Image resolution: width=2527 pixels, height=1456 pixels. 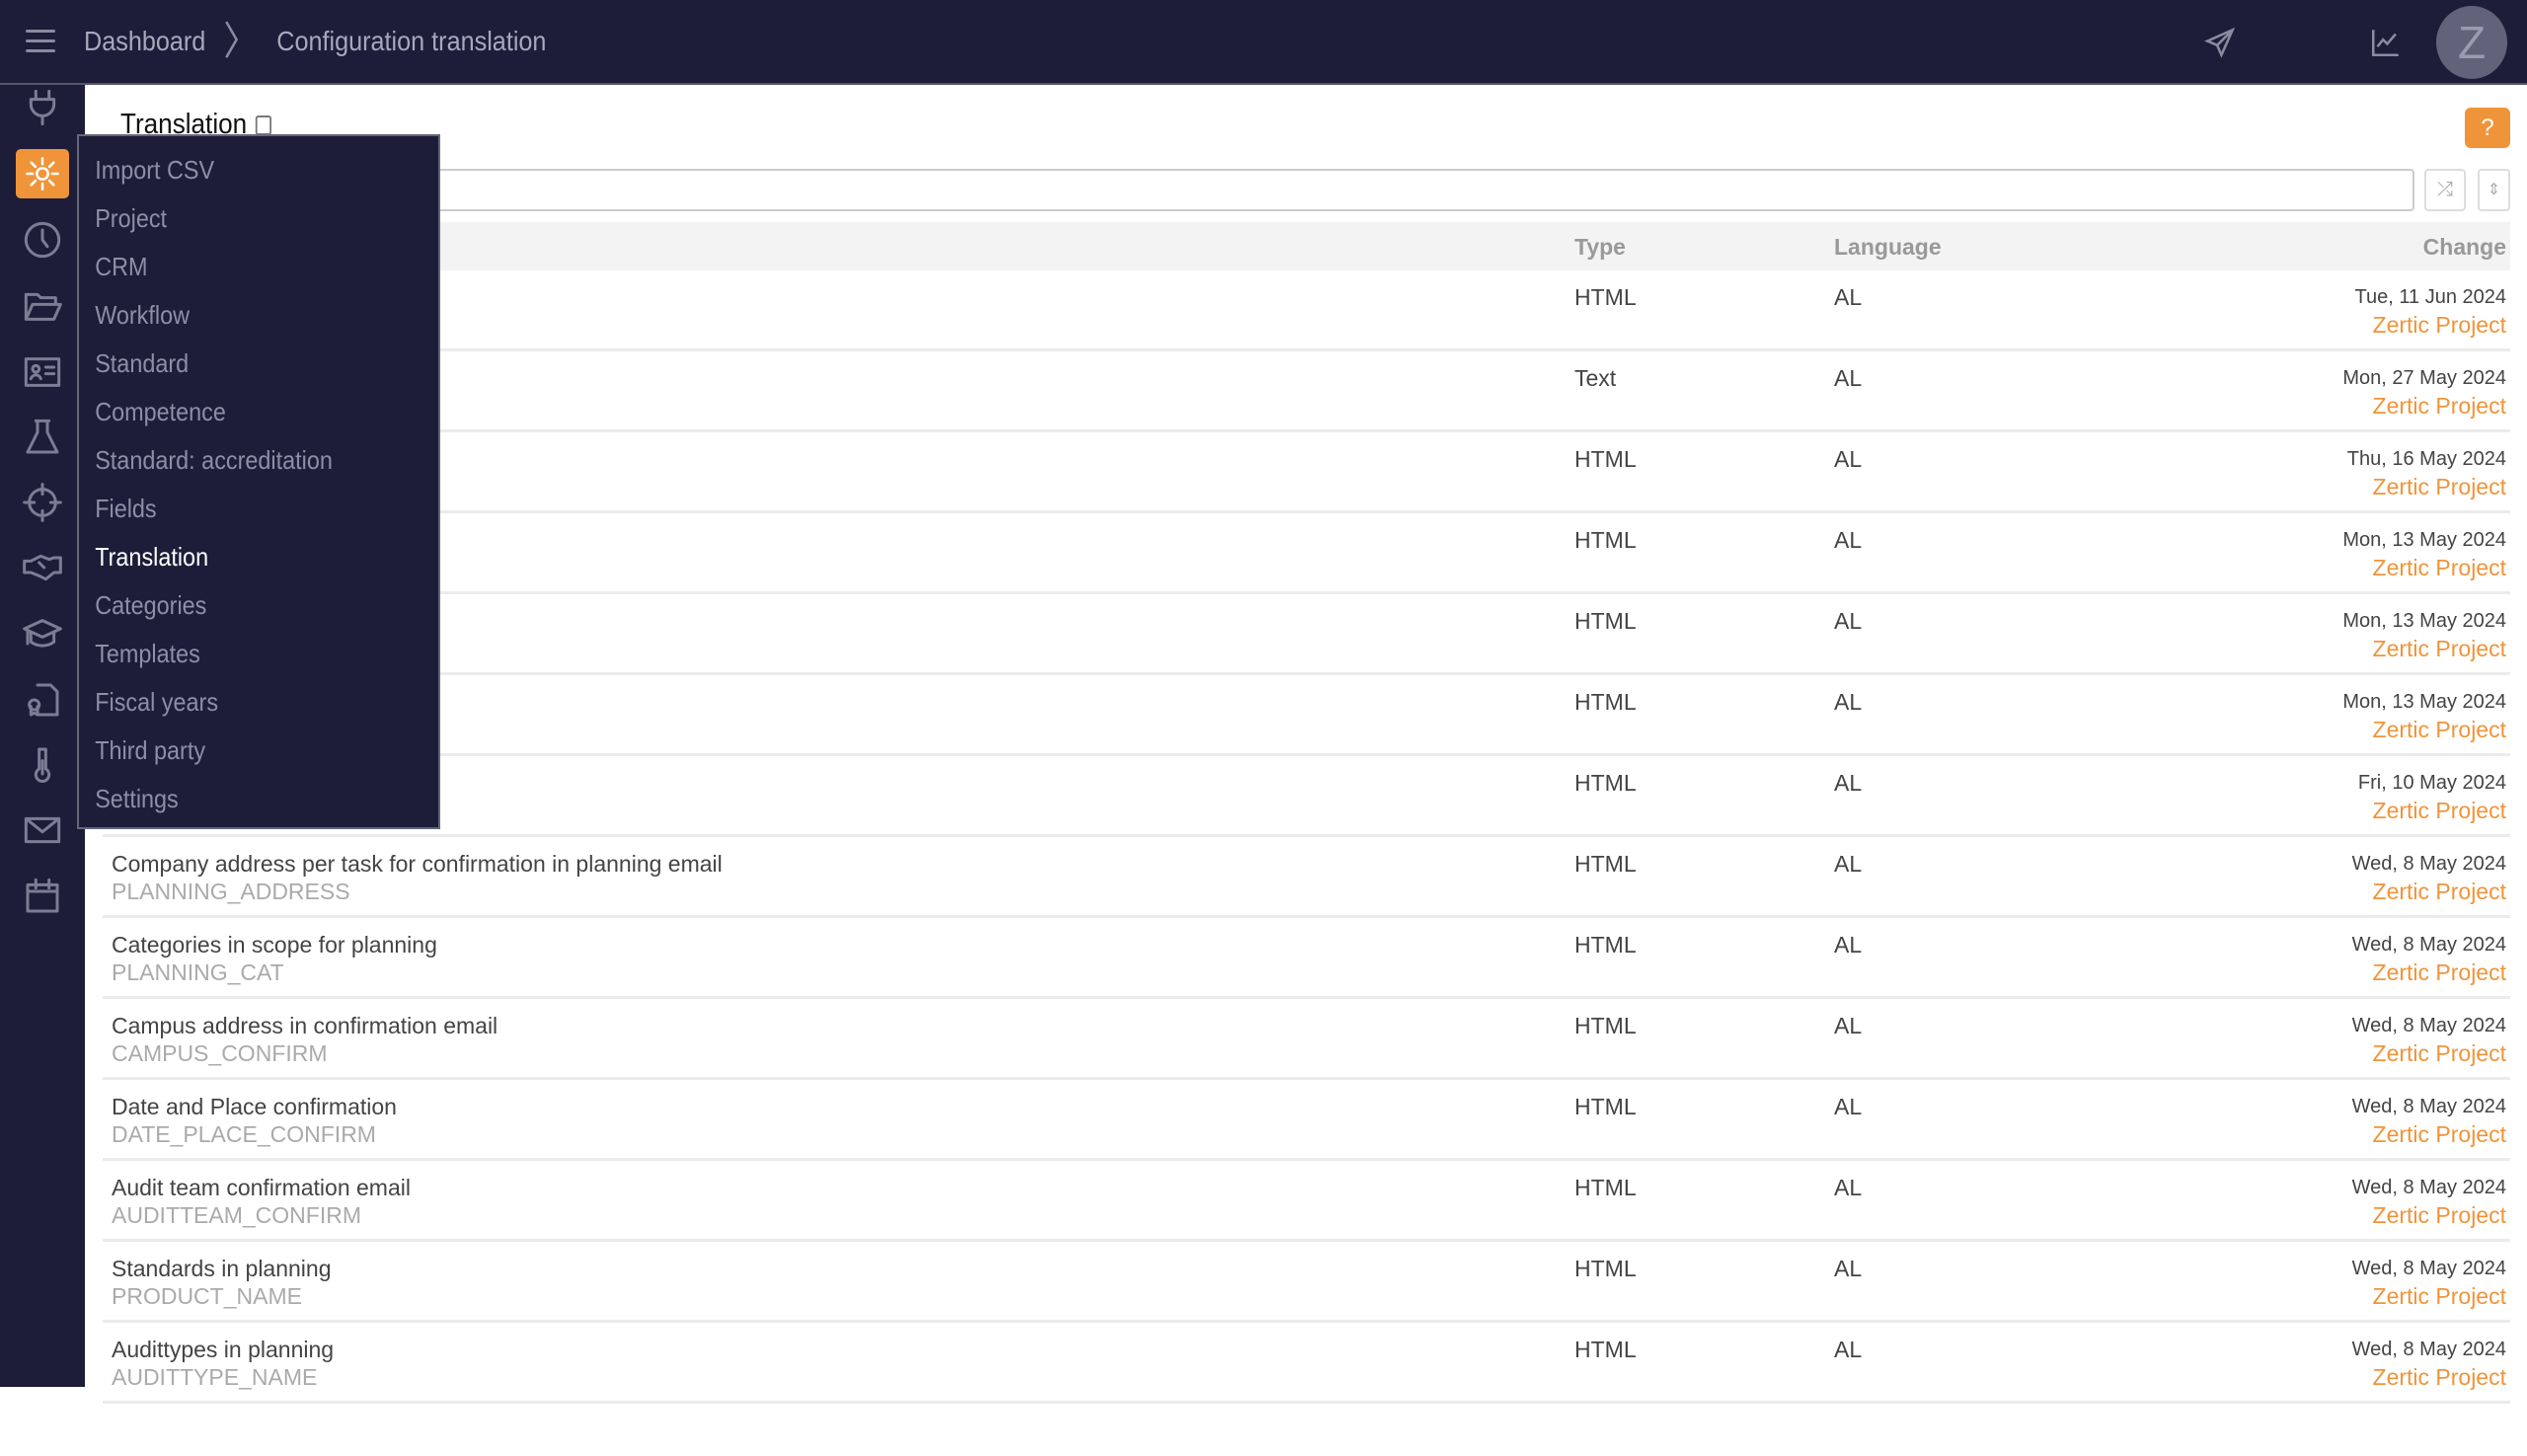 What do you see at coordinates (151, 605) in the screenshot?
I see `menu-item-categories: Categories` at bounding box center [151, 605].